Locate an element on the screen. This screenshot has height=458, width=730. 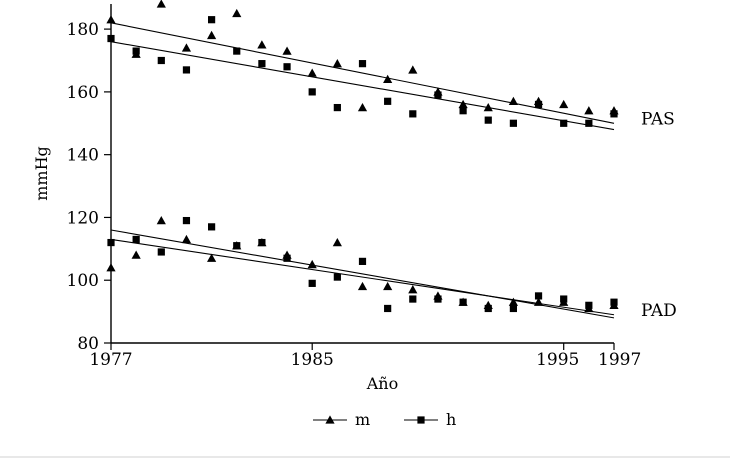
annotation-pad: PAD is located at coordinates (659, 311).